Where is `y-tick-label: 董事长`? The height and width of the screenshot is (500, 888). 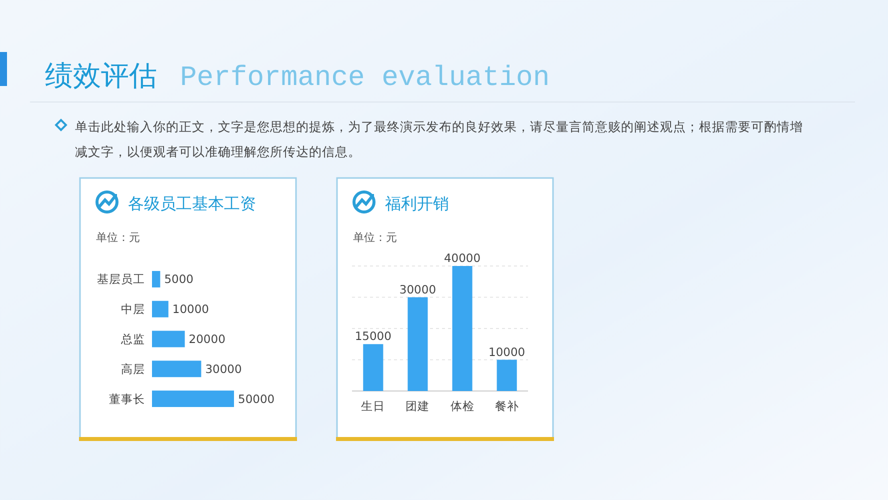 y-tick-label: 董事长 is located at coordinates (127, 399).